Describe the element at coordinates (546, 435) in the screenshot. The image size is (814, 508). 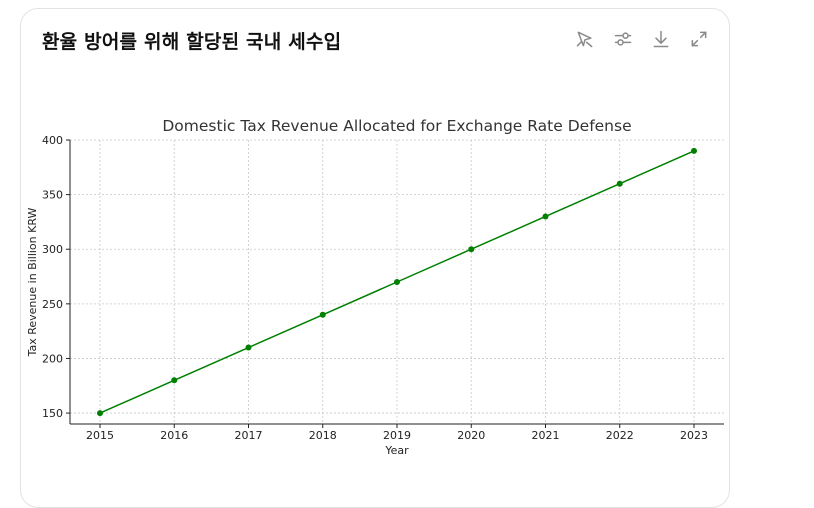
I see `x-tick-label: 2021` at that location.